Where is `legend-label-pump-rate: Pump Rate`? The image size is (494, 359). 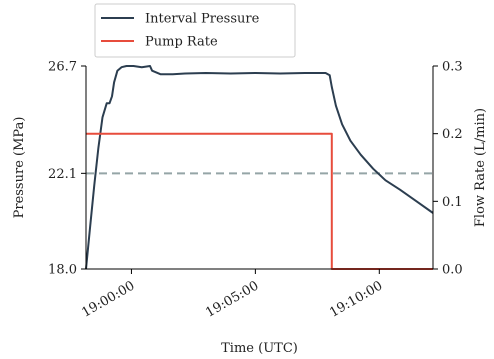
legend-label-pump-rate: Pump Rate is located at coordinates (181, 42).